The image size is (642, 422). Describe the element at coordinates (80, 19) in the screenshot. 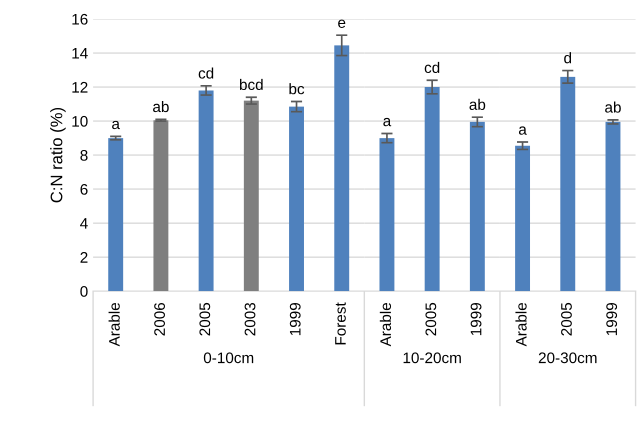

I see `y-tick-label: 16` at that location.